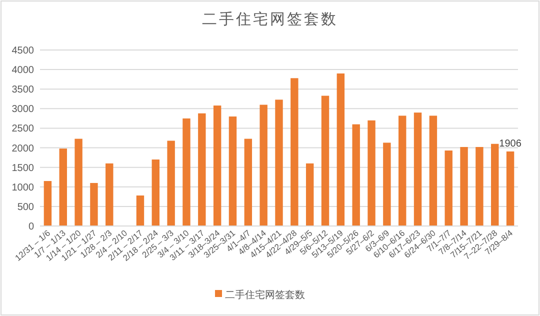 This screenshot has height=316, width=540. Describe the element at coordinates (23, 90) in the screenshot. I see `y-tick-label: 3500` at that location.